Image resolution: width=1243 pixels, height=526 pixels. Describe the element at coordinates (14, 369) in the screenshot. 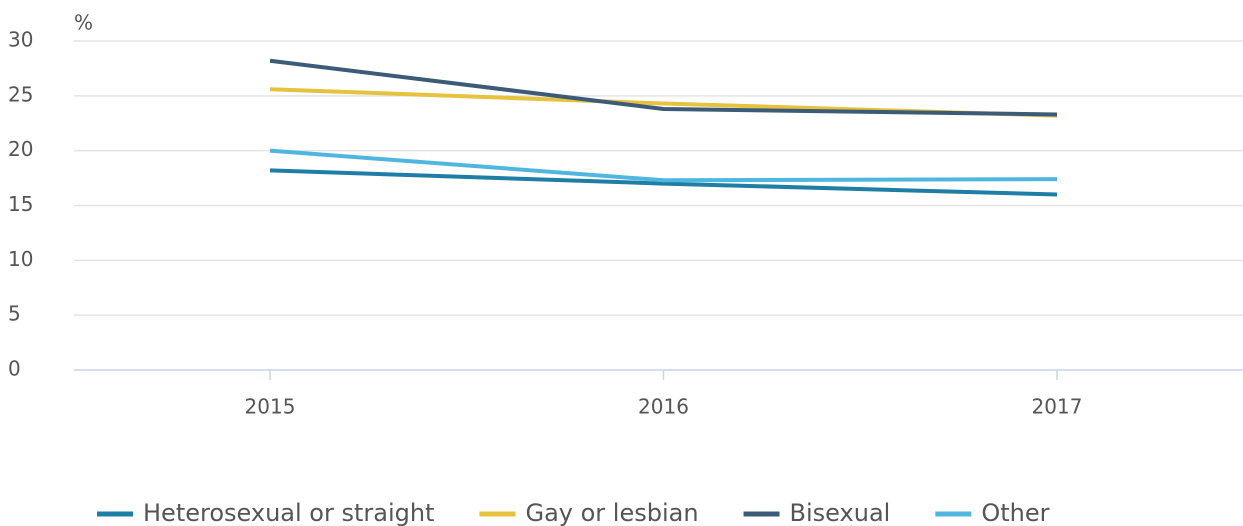

I see `y-tick-label: 0` at that location.